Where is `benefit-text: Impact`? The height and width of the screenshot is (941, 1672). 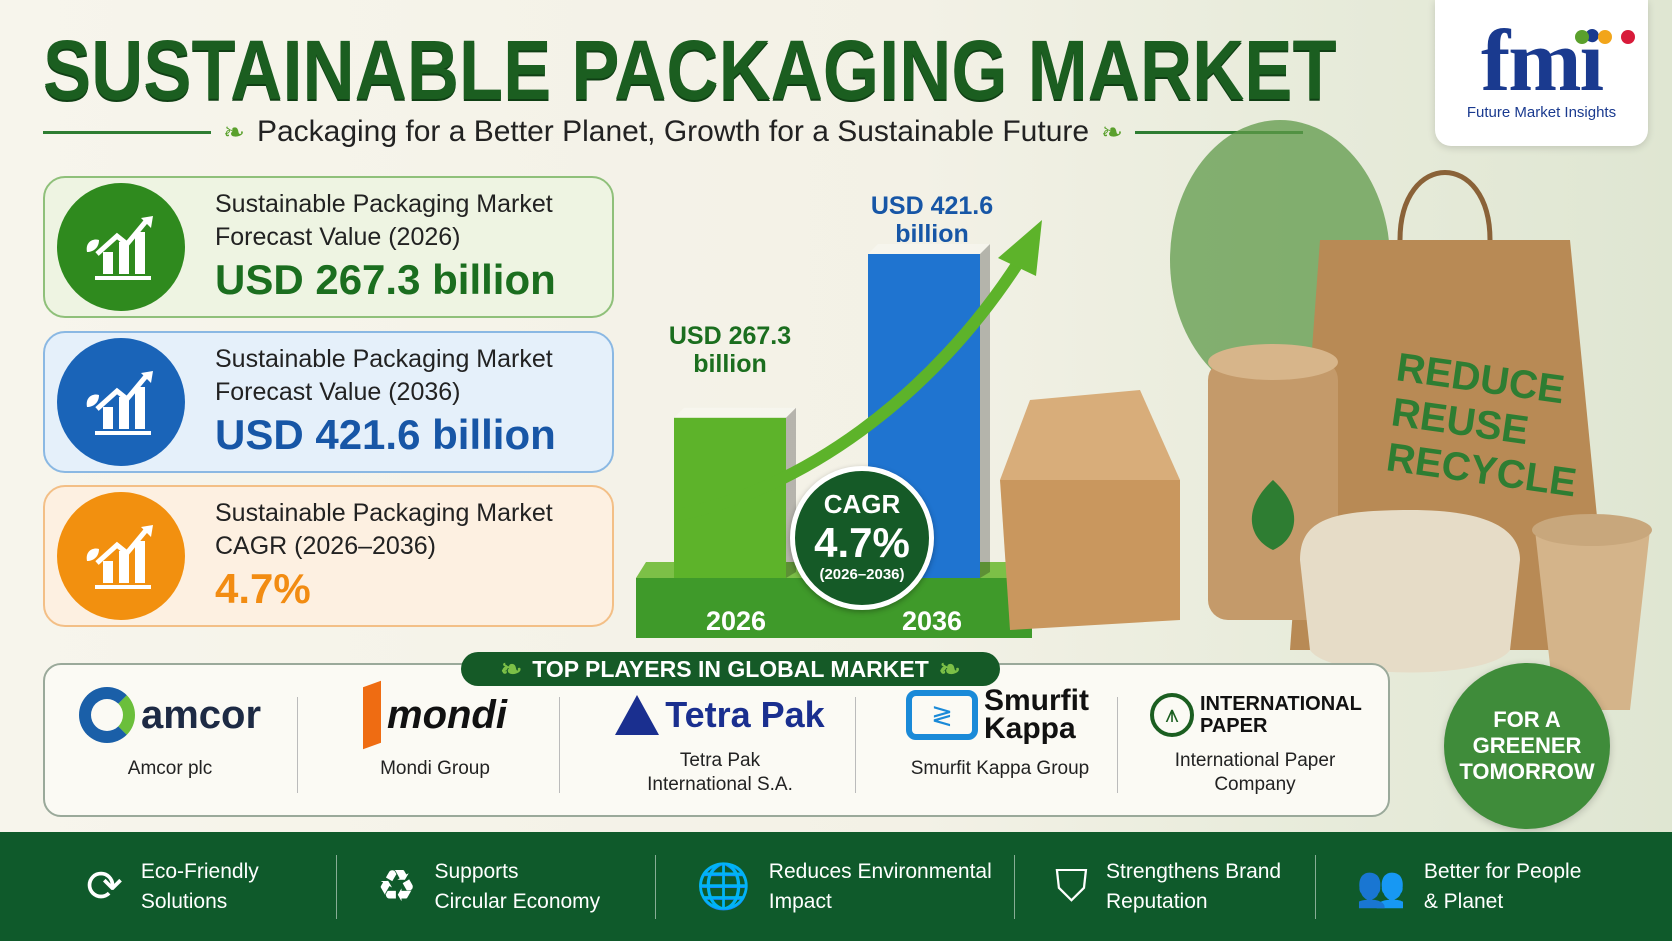
benefit-text: Impact is located at coordinates (800, 901).